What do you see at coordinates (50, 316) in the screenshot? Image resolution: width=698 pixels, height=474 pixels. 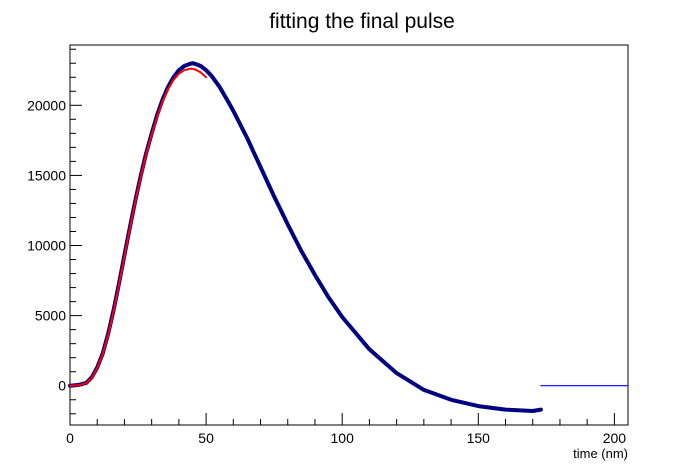 I see `y-tick-label: 5000` at bounding box center [50, 316].